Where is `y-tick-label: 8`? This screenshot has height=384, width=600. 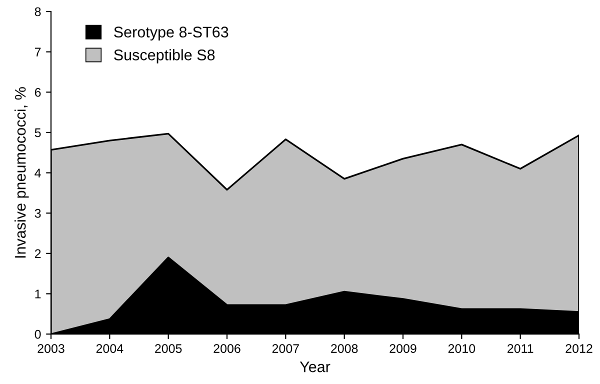 y-tick-label: 8 is located at coordinates (37, 11).